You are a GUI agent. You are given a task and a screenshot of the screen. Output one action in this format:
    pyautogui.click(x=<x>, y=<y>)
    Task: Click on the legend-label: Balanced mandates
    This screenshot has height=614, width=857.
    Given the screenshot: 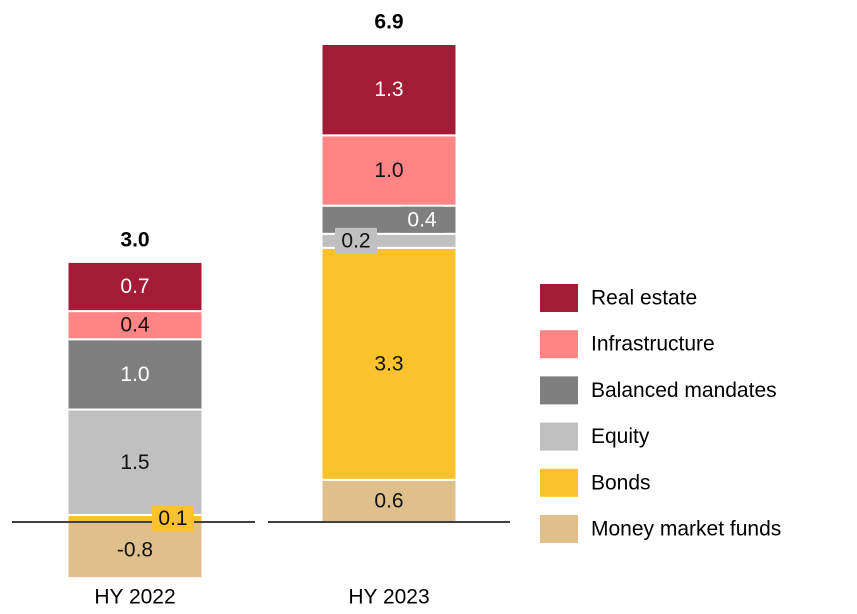 What is the action you would take?
    pyautogui.click(x=684, y=390)
    